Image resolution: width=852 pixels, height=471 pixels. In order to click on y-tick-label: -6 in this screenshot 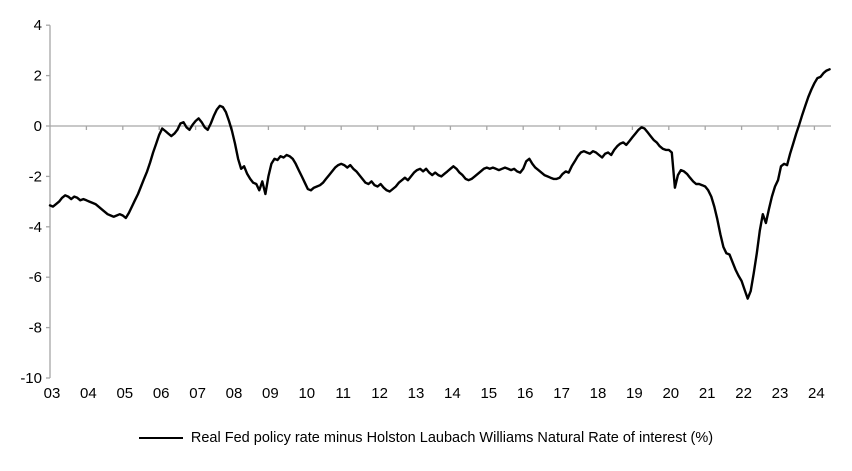, I will do `click(35, 277)`.